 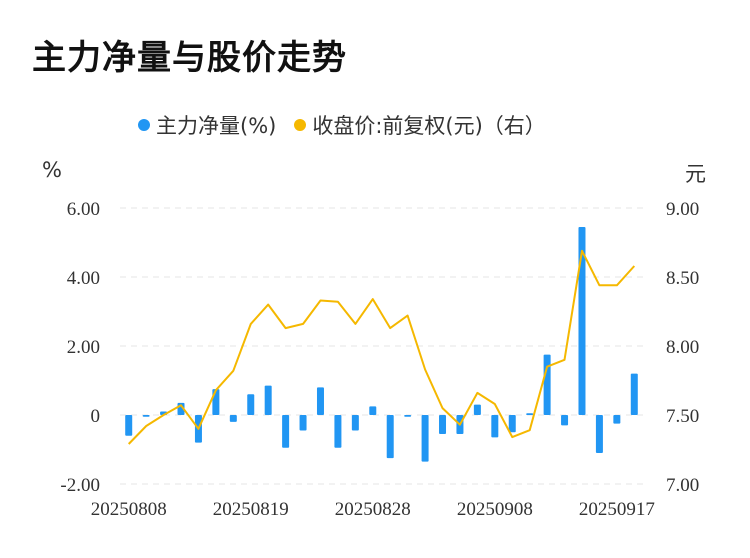 I want to click on left-tick-label: 4.00, so click(x=83, y=278).